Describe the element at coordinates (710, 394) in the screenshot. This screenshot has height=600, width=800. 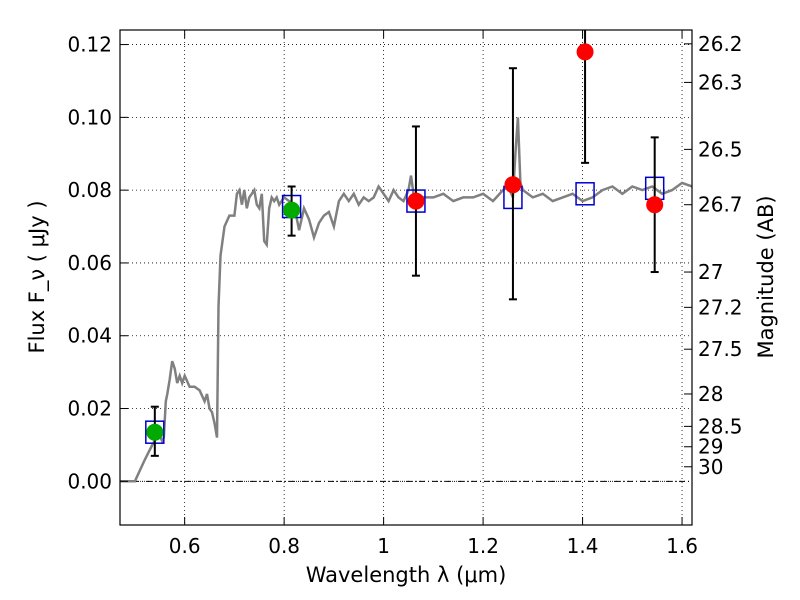
I see `right-tick-label: 28` at that location.